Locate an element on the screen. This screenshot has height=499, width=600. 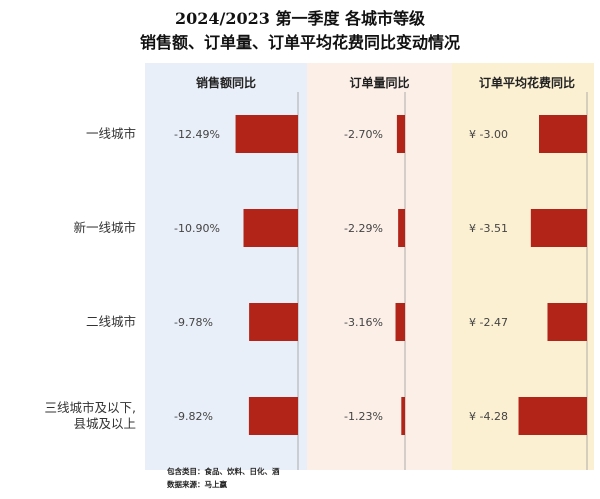
data-label: -3.16% is located at coordinates (363, 322).